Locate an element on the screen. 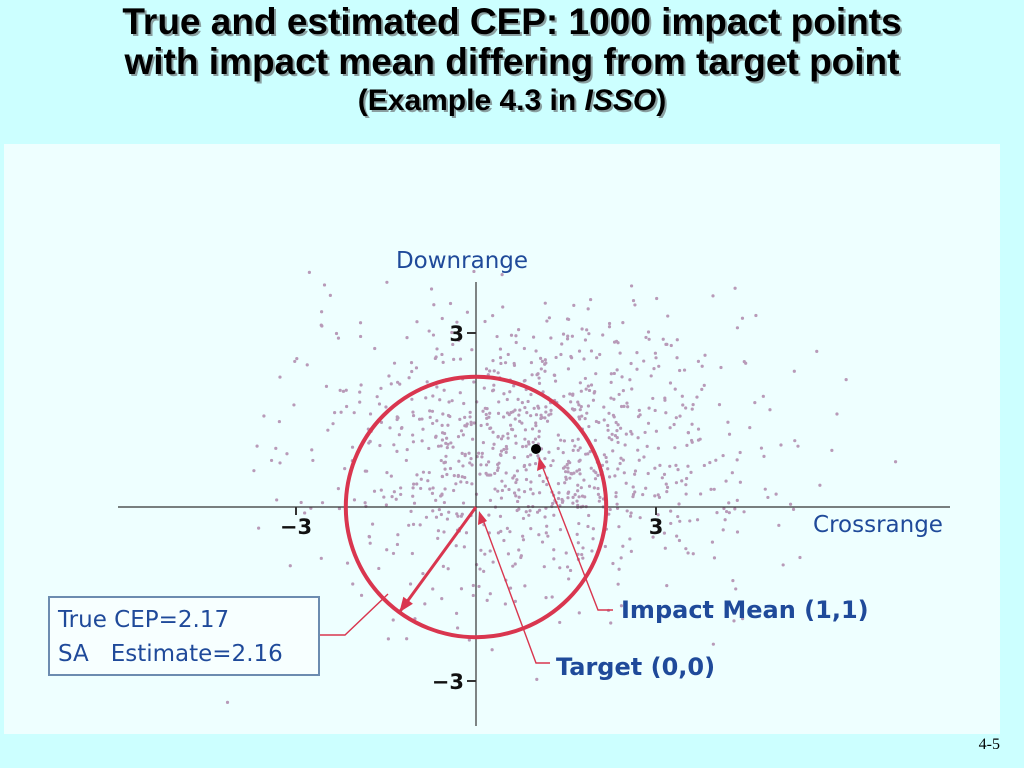  true-cep-text: True CEP=2.17 is located at coordinates (144, 620).